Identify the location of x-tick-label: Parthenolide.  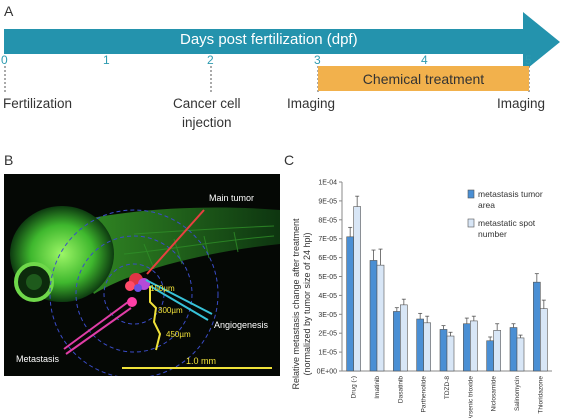
(424, 394).